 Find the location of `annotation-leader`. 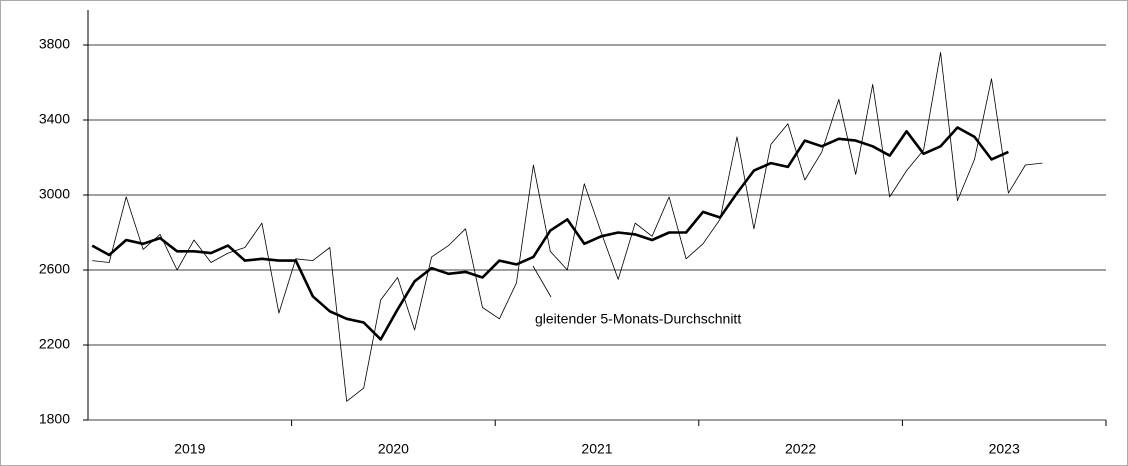

annotation-leader is located at coordinates (542, 281).